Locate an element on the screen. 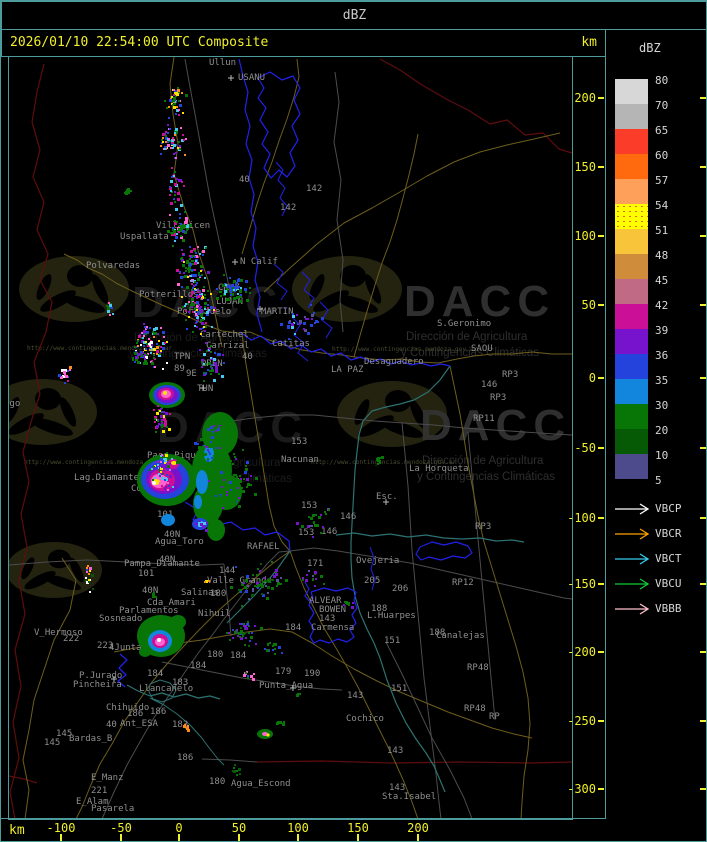 The height and width of the screenshot is (842, 707). map-place-label: 184 is located at coordinates (293, 628).